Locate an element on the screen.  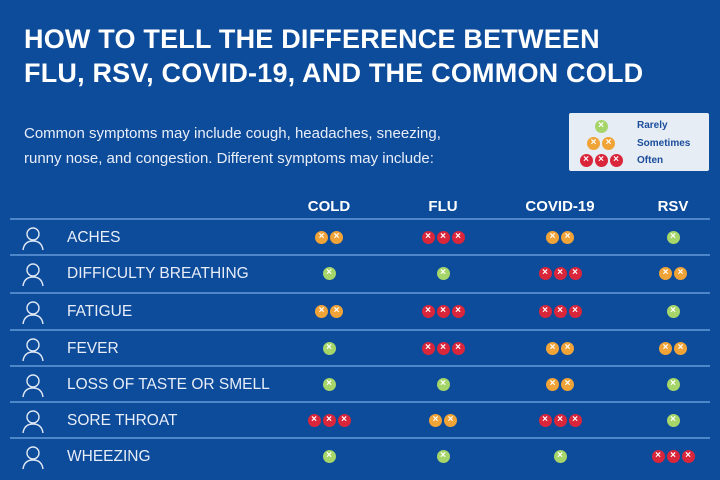
symptom-name: ACHES is located at coordinates (94, 237).